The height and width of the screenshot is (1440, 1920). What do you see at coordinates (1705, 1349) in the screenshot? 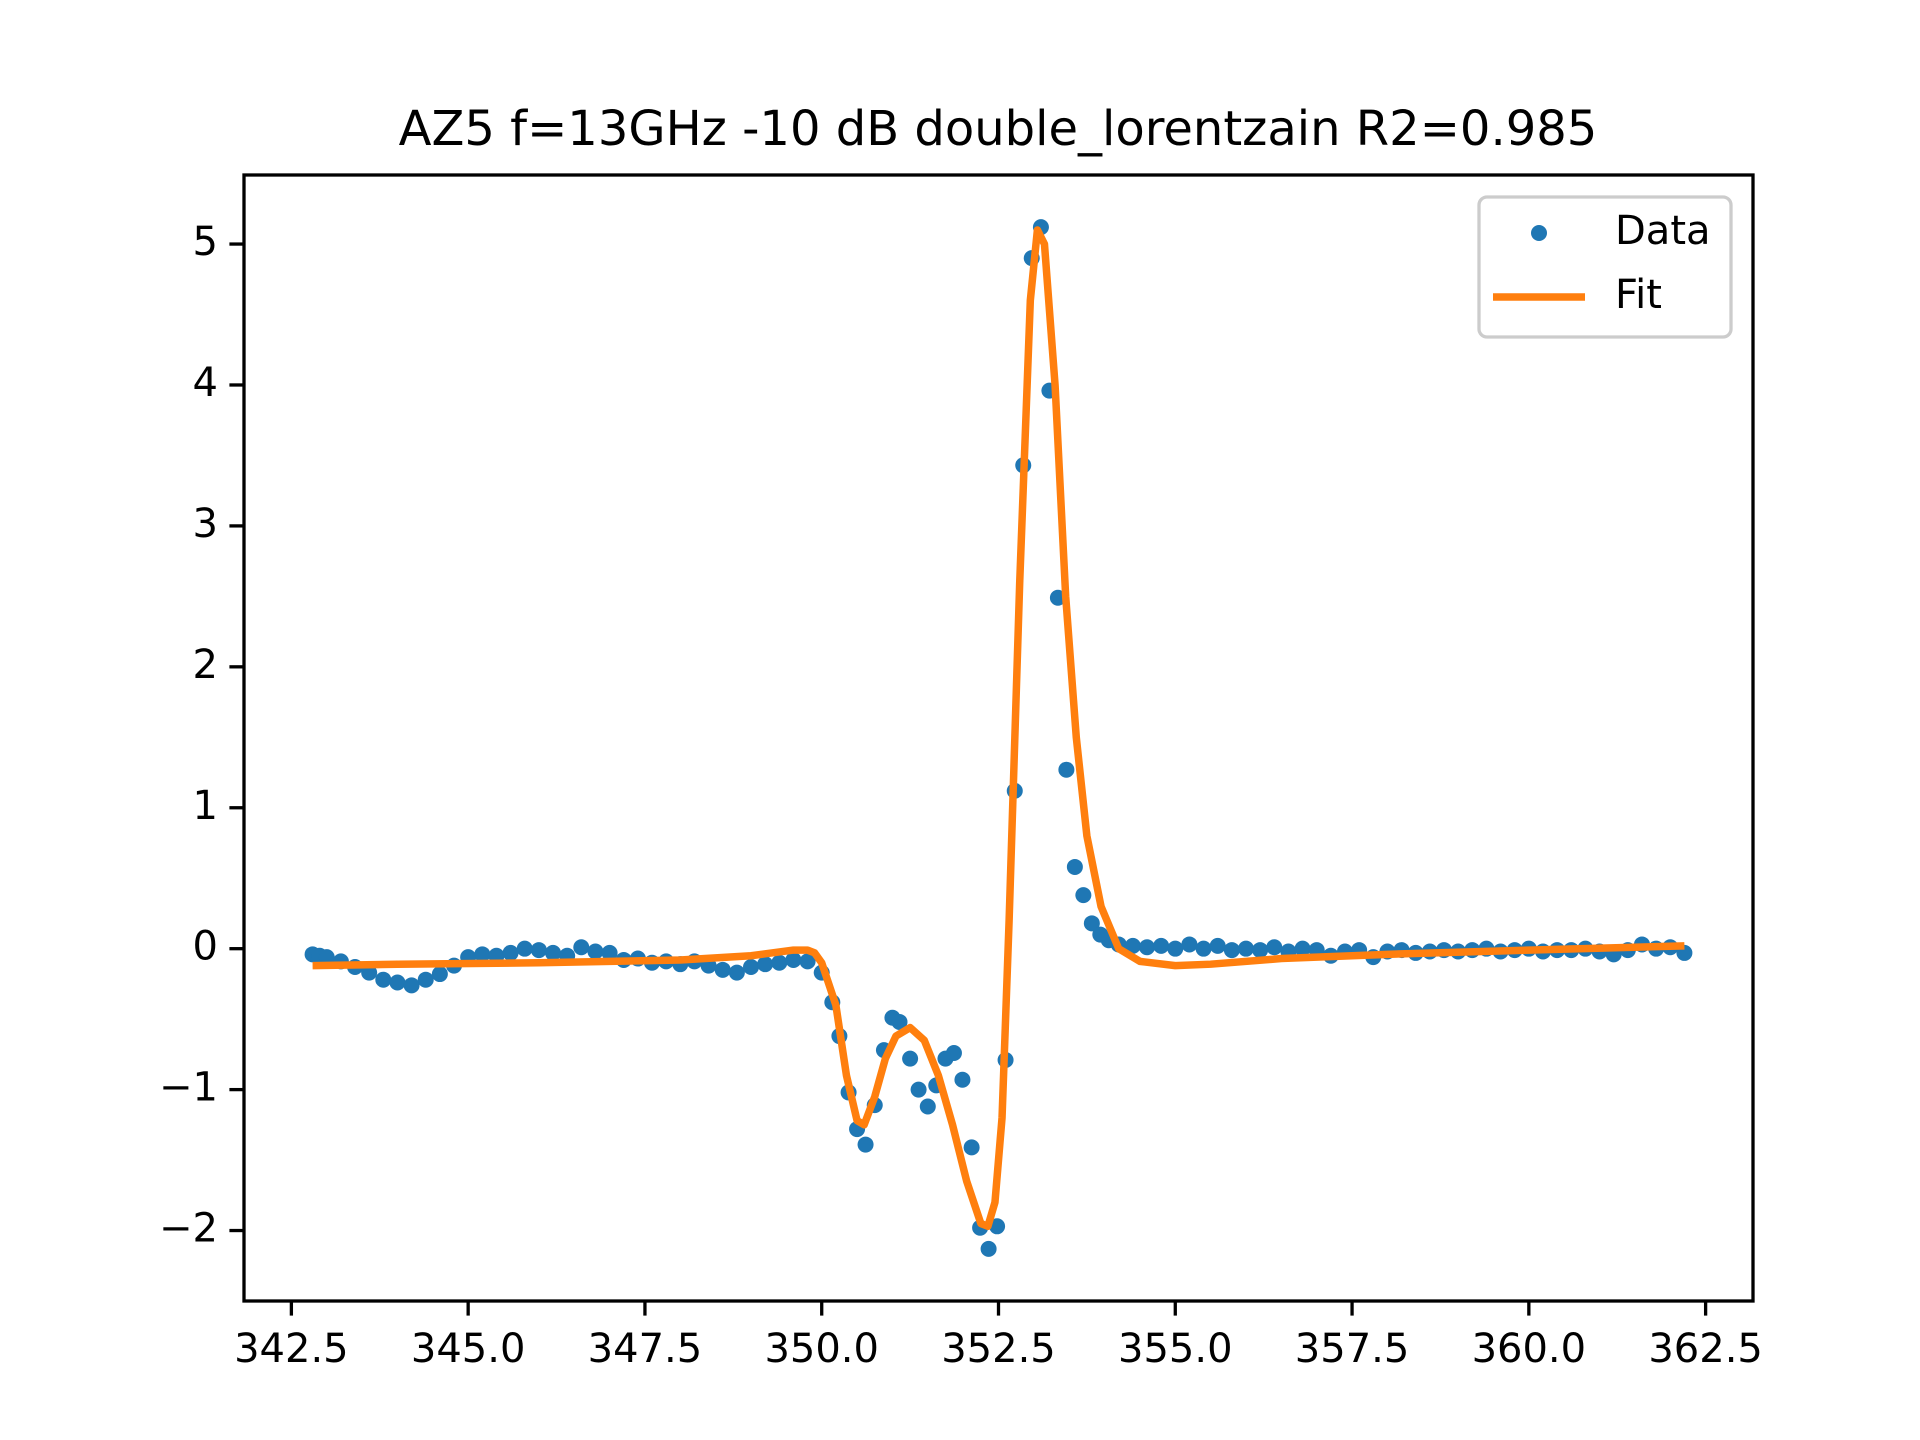
I see `x-tick-label: 362.5` at bounding box center [1705, 1349].